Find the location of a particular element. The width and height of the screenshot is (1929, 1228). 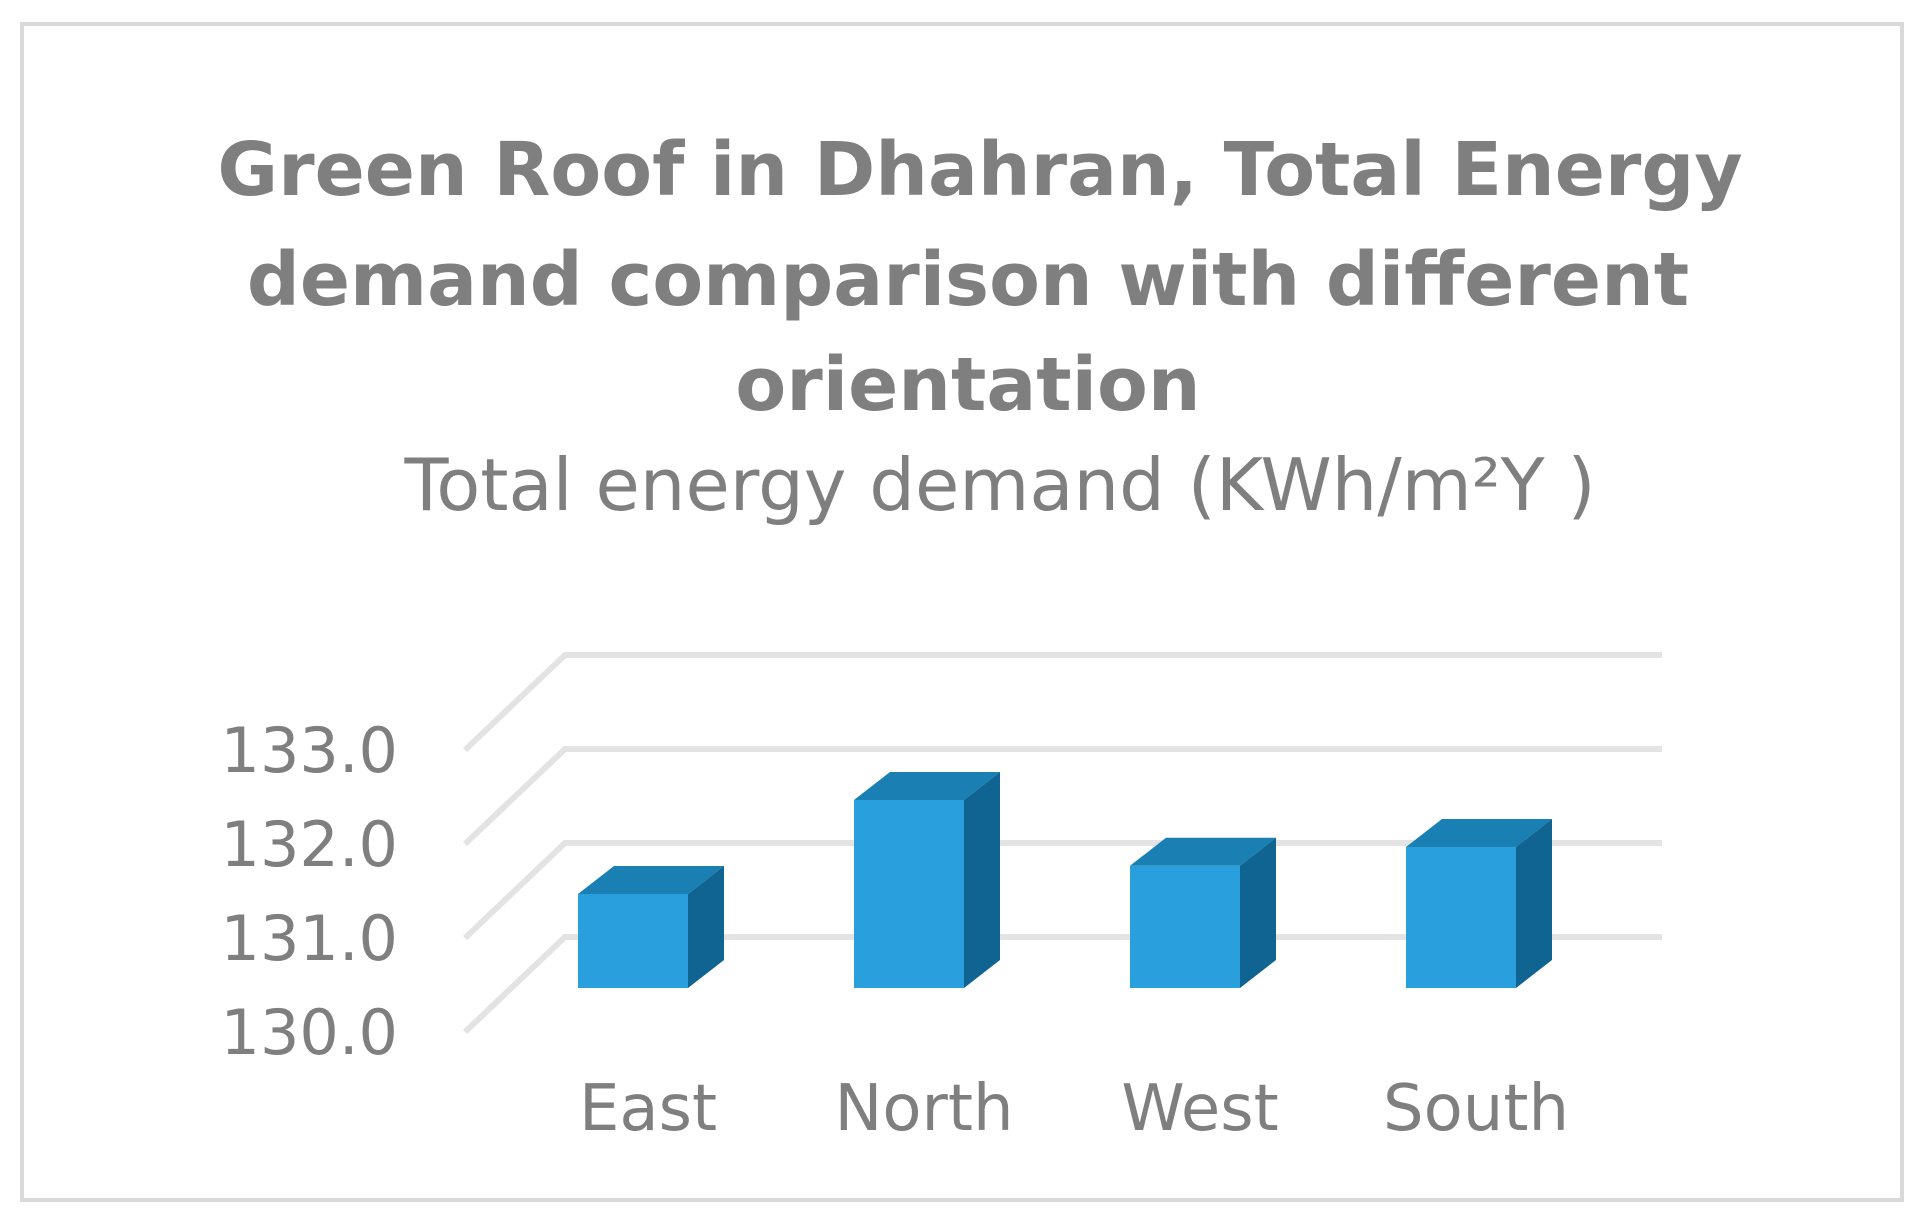

bars is located at coordinates (1065, 880).